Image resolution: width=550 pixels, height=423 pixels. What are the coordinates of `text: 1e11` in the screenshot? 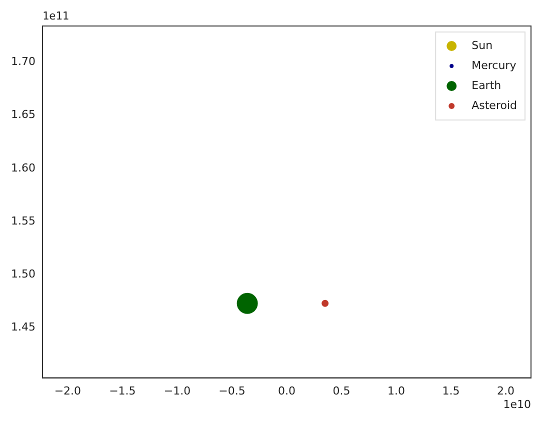 It's located at (55, 15).